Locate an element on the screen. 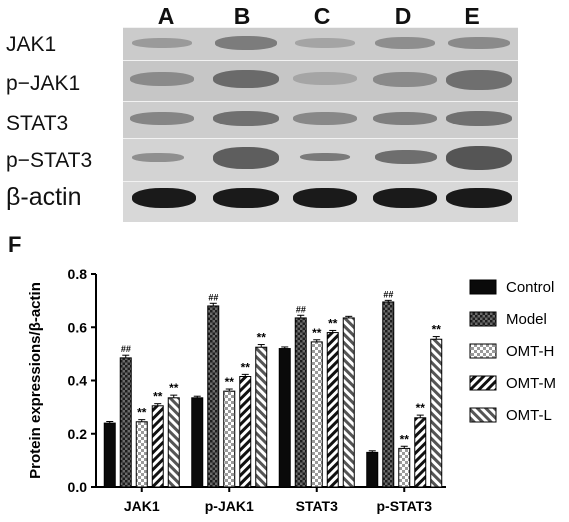  lane-label-b: B is located at coordinates (242, 16).